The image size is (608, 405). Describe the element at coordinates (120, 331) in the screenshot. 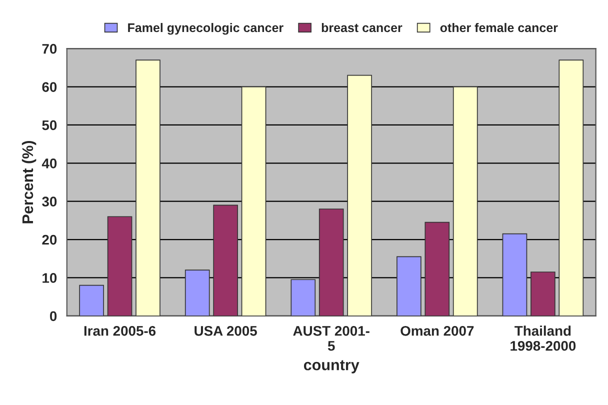

I see `x-tick-label: Iran 2005-6` at that location.